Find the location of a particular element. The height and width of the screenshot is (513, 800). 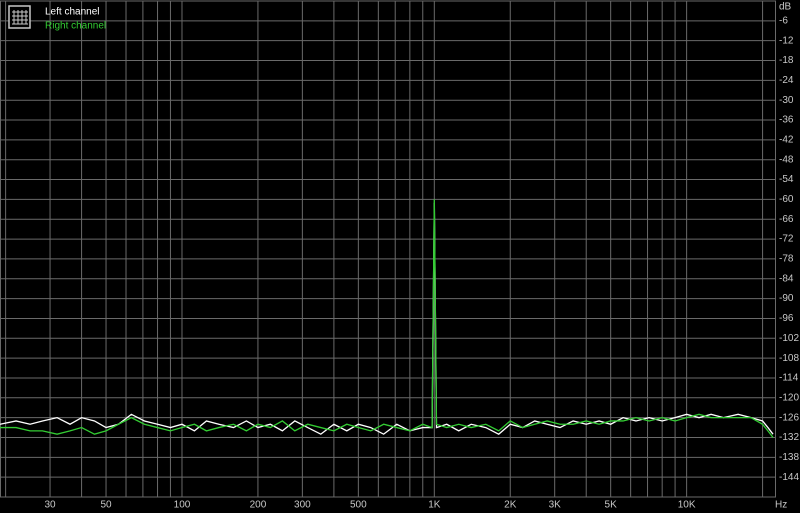

x-tick-label: 100 is located at coordinates (182, 505).